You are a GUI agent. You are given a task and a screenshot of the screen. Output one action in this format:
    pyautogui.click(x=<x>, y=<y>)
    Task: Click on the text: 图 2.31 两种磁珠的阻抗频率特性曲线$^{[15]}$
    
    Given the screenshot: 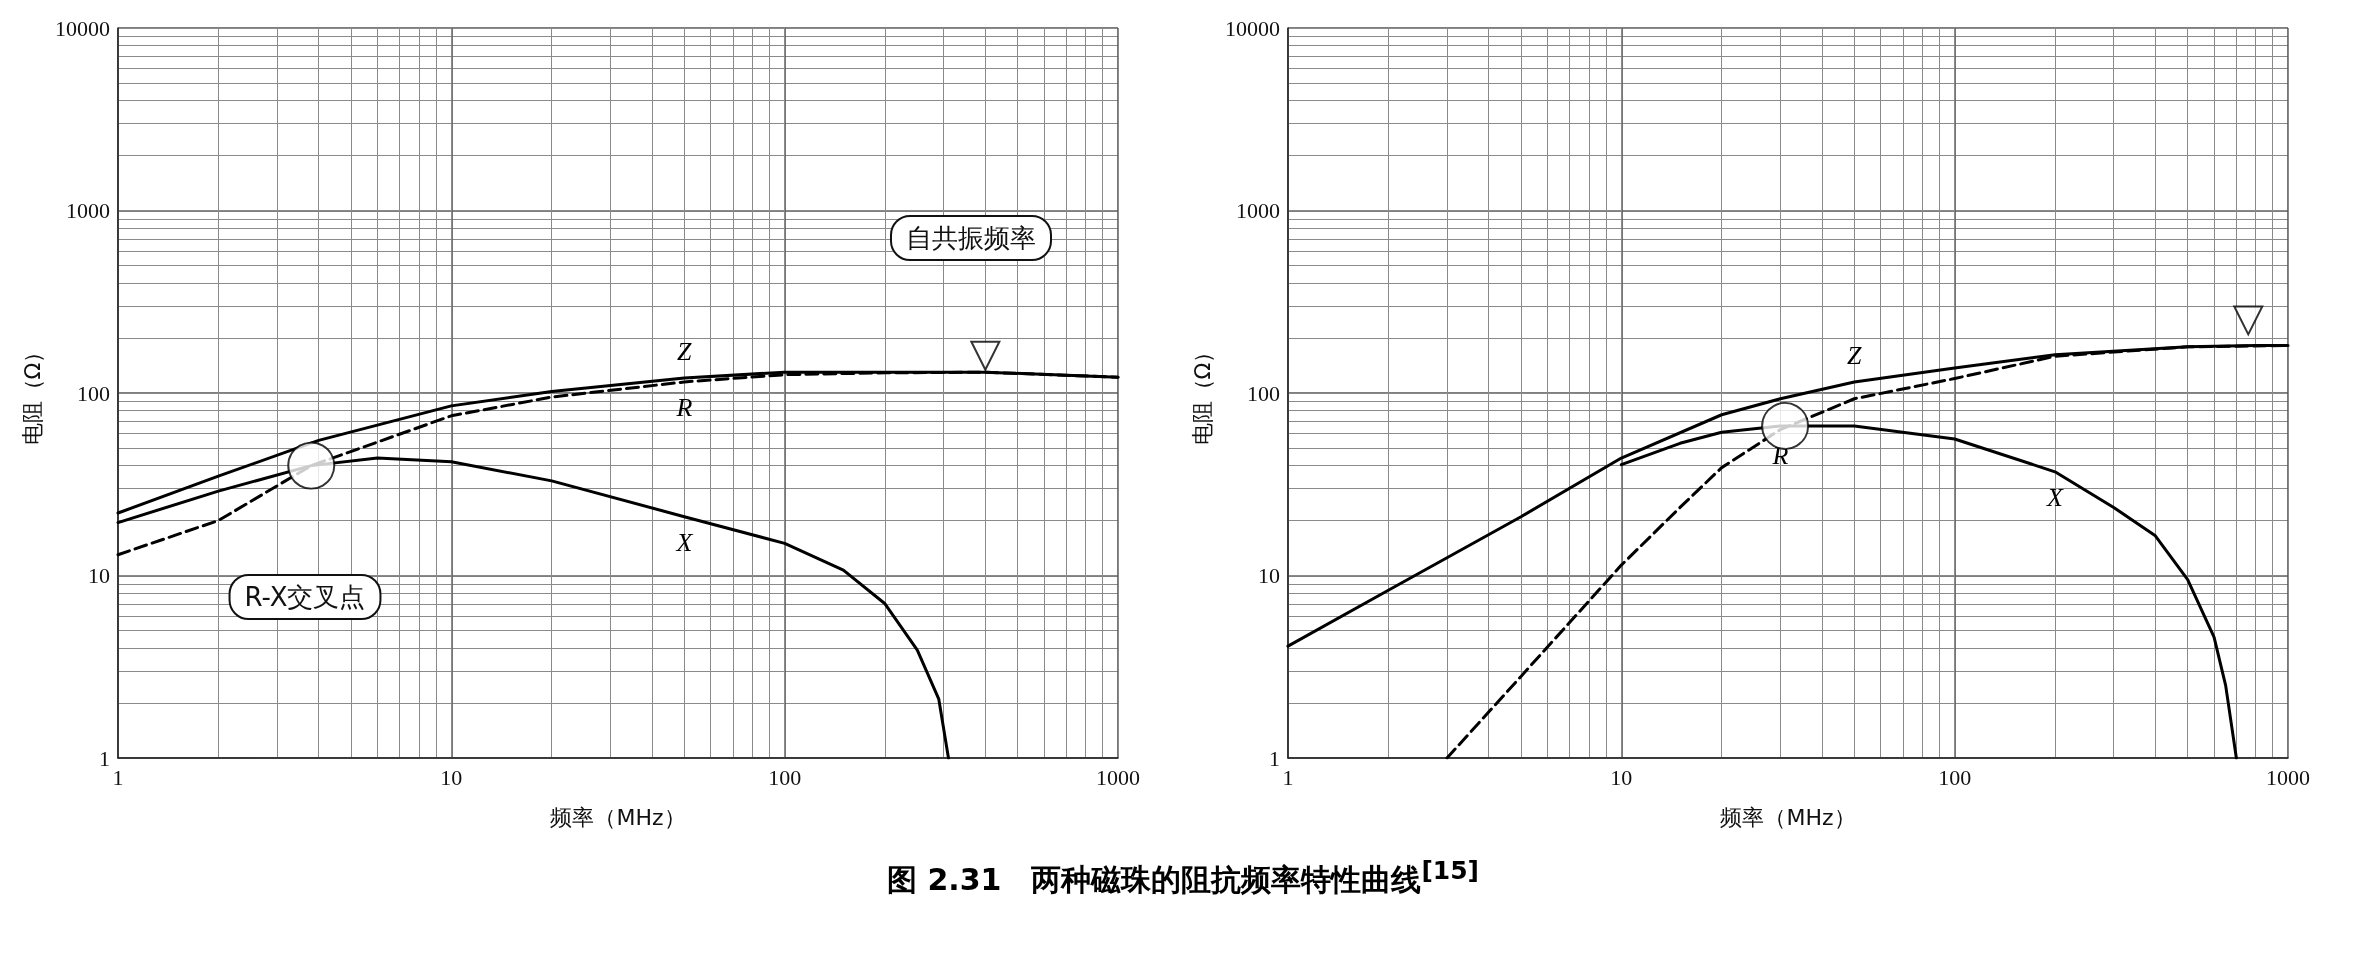 What is the action you would take?
    pyautogui.click(x=1183, y=877)
    